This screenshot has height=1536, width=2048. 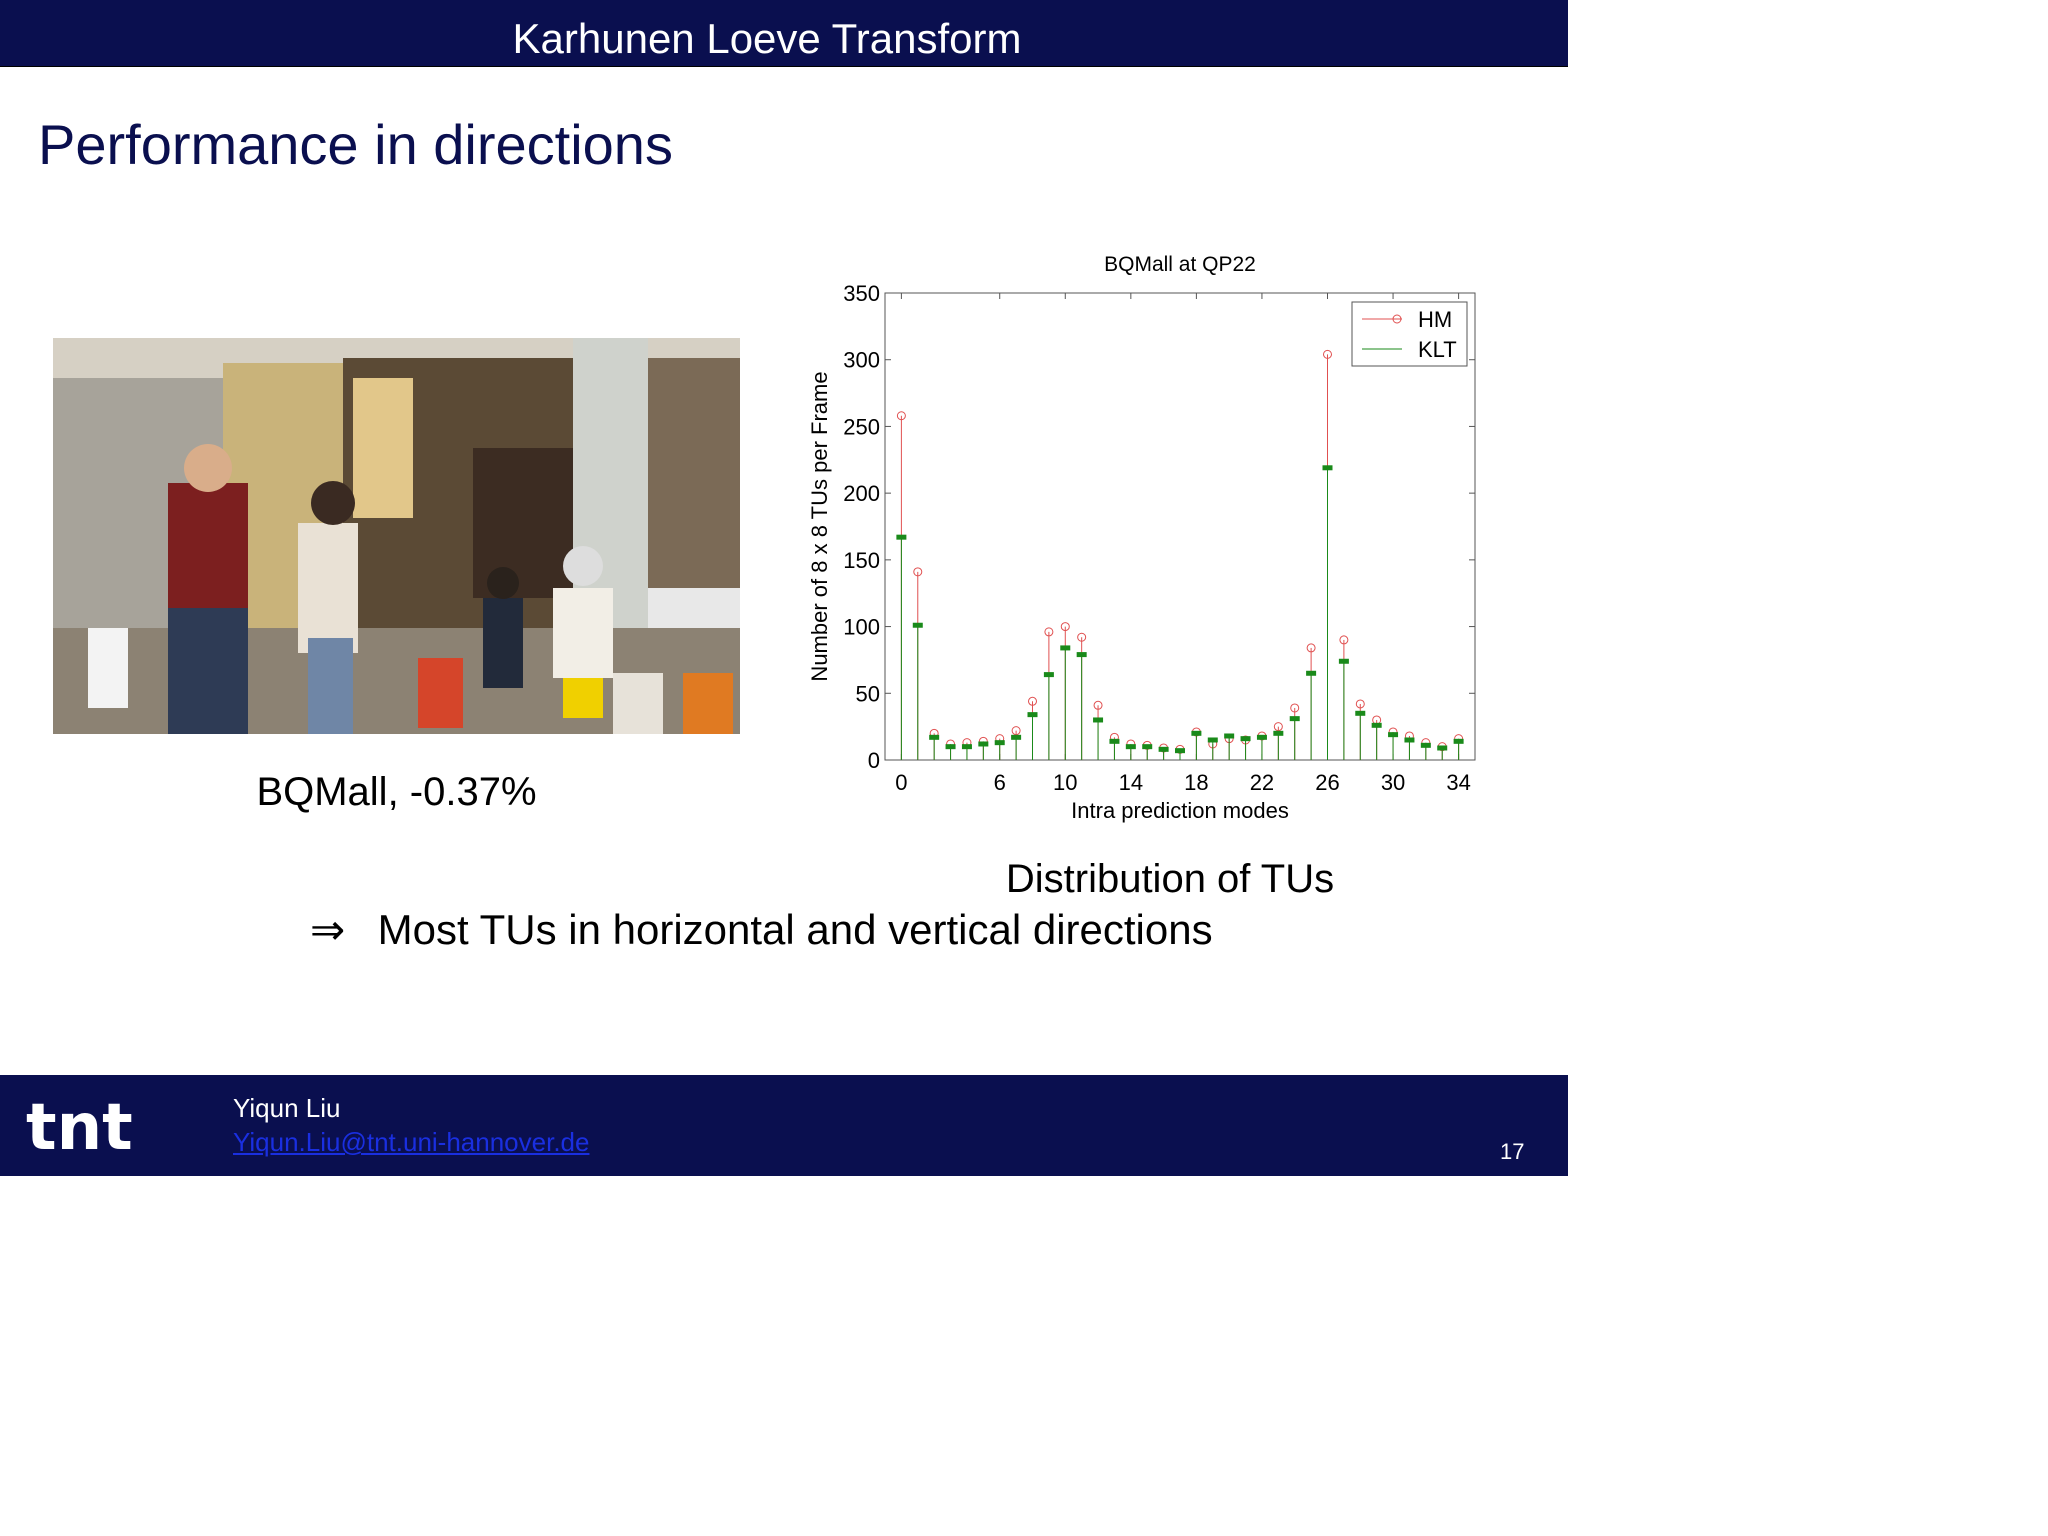 What do you see at coordinates (1393, 782) in the screenshot?
I see `x-tick-label: 30` at bounding box center [1393, 782].